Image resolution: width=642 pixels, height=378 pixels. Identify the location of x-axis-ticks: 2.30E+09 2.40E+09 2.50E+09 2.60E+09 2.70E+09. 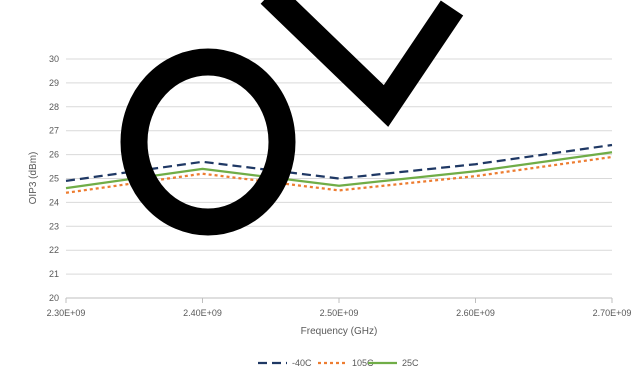
(339, 308).